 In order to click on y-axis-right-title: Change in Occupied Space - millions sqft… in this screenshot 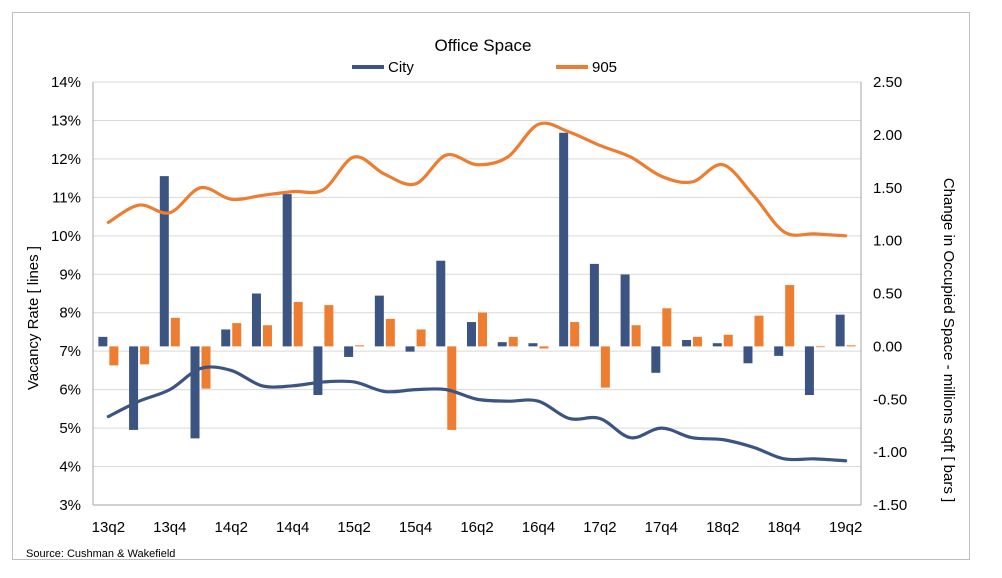, I will do `click(948, 340)`.